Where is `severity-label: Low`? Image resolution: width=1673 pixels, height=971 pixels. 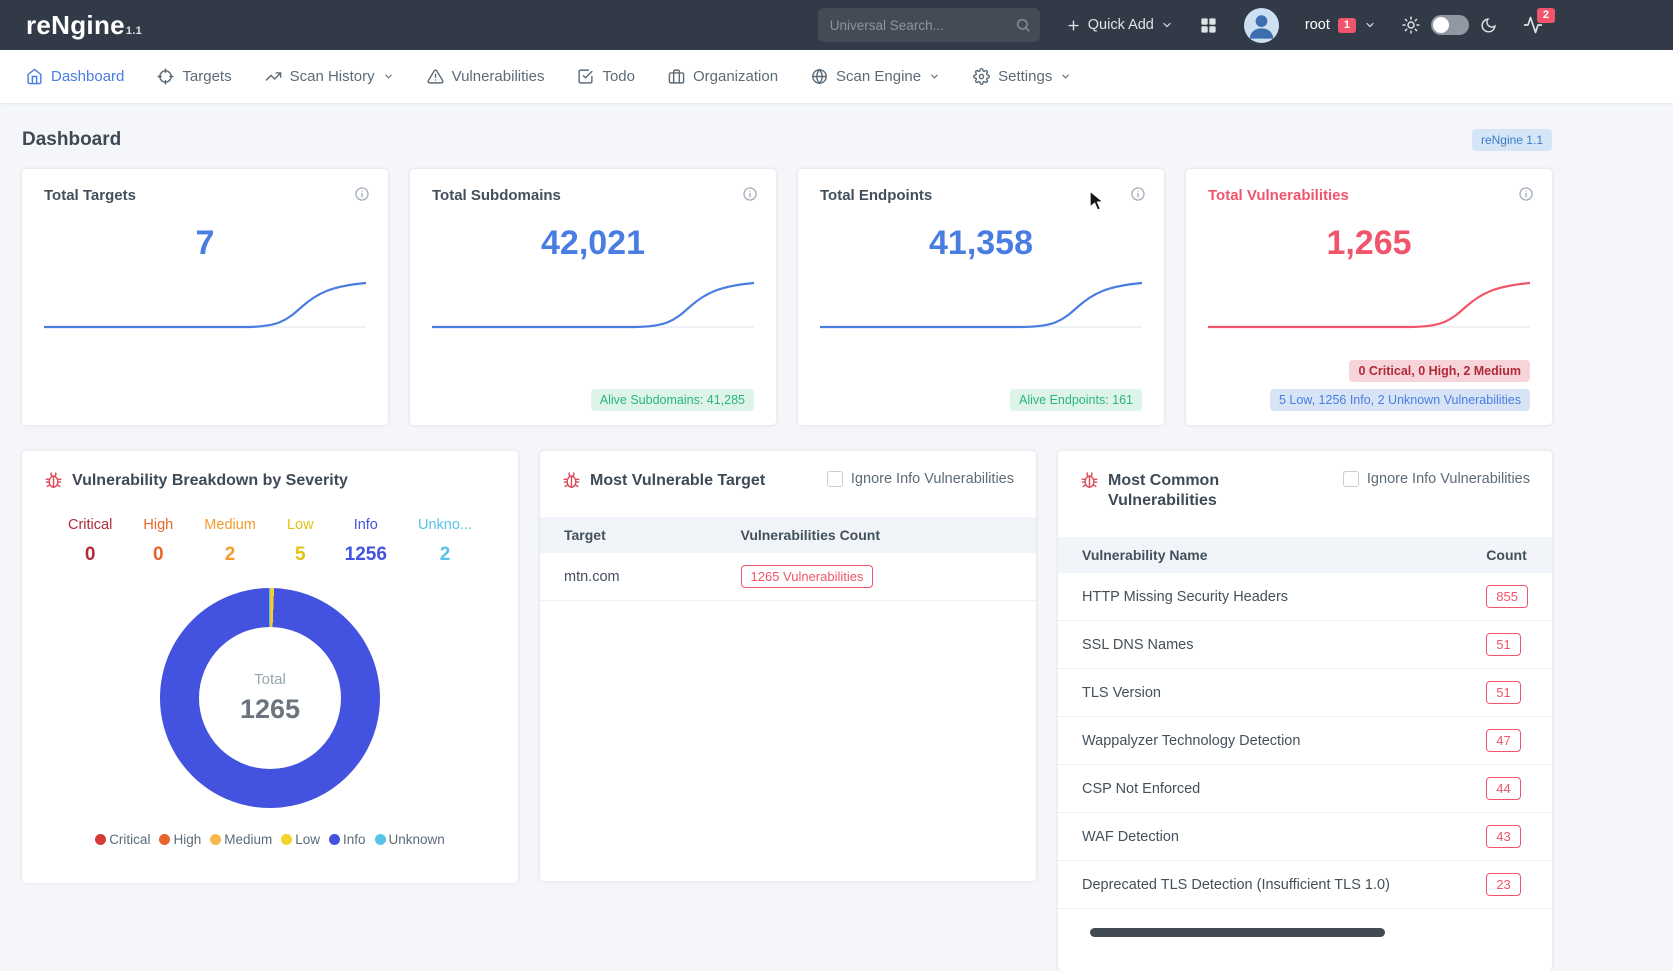
severity-label: Low is located at coordinates (300, 525).